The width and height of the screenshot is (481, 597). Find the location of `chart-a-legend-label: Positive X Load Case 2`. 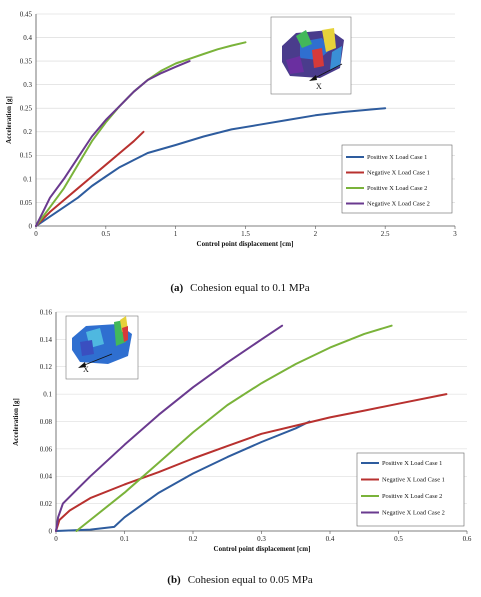

chart-a-legend-label: Positive X Load Case 2 is located at coordinates (397, 188).